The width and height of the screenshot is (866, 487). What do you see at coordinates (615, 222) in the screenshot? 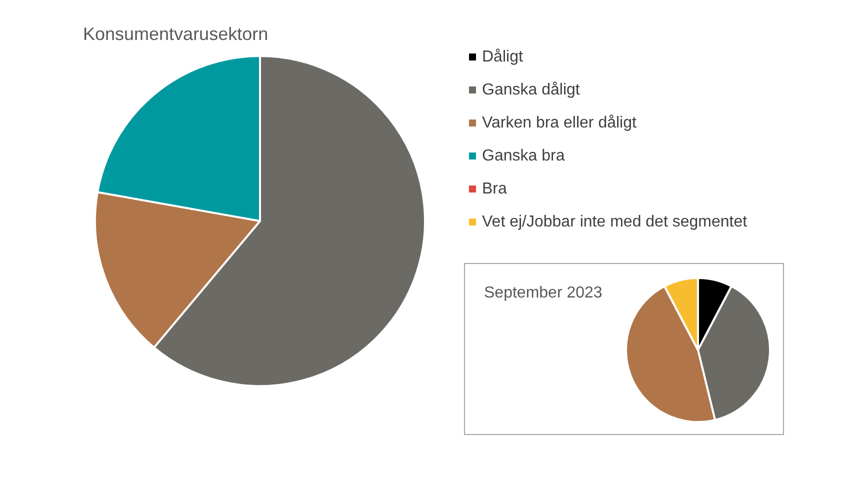
I see `legend-label: Vet ej/Jobbar inte med det segmentet` at bounding box center [615, 222].